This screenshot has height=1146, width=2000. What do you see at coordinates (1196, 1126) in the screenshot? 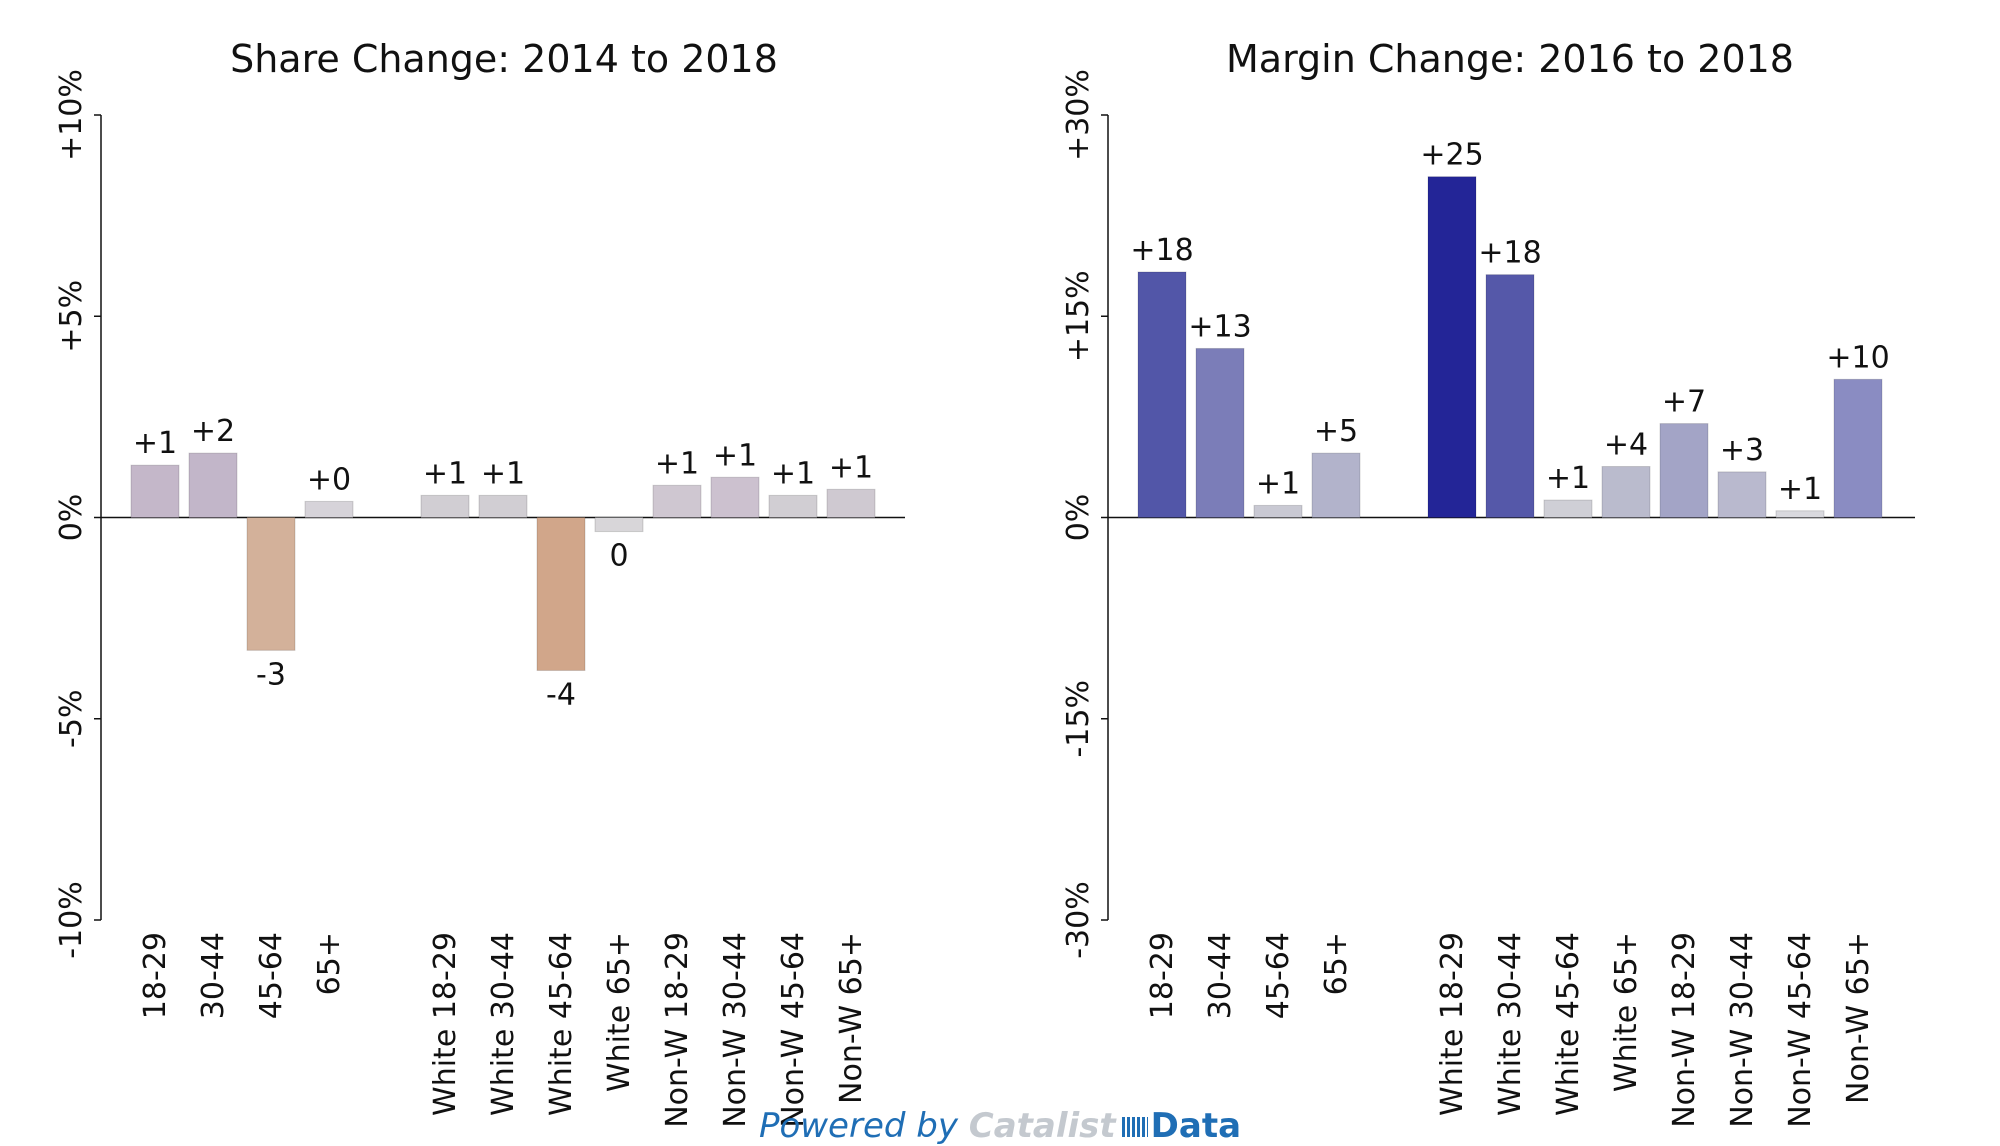
I see `data-brand: Data` at bounding box center [1196, 1126].